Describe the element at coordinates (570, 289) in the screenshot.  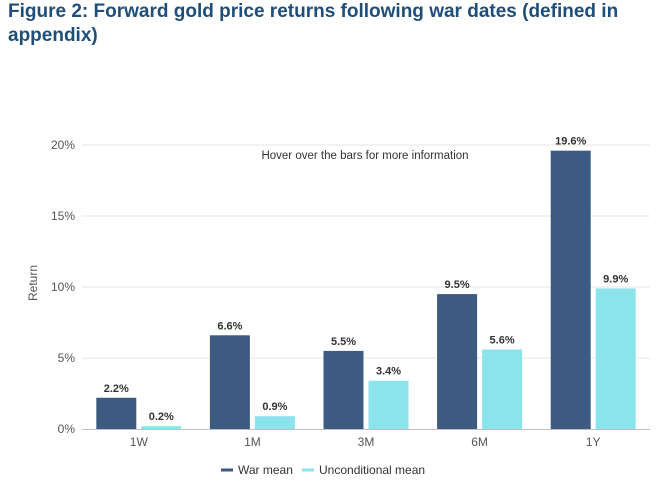
I see `bar-war-mean-1y` at that location.